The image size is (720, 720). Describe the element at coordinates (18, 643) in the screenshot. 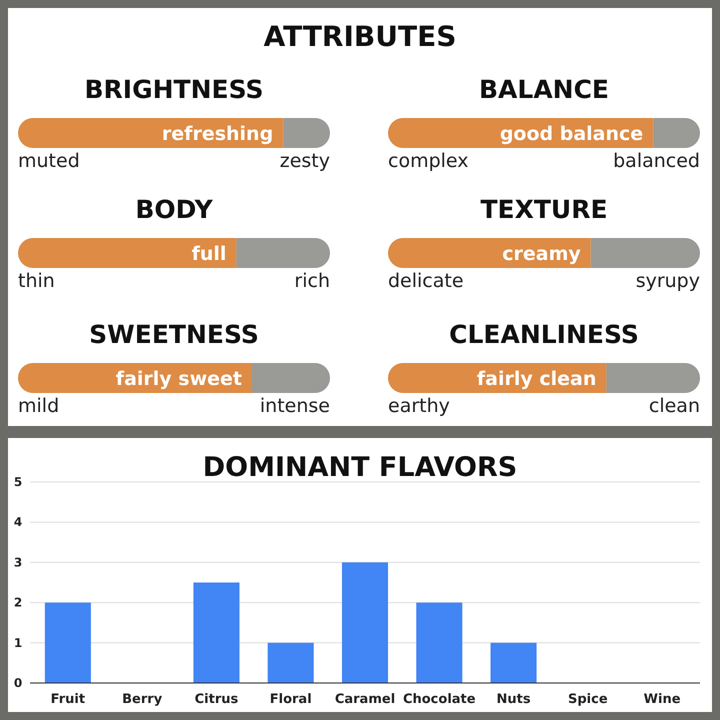

I see `y-tick-label: 1` at that location.